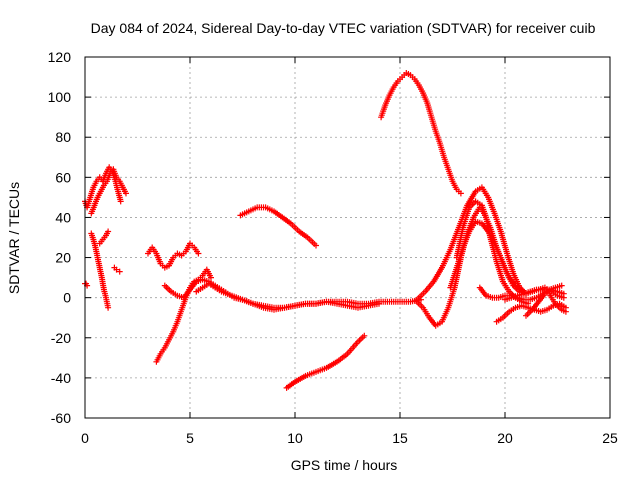  Describe the element at coordinates (67, 298) in the screenshot. I see `y-tick-label: 0` at that location.